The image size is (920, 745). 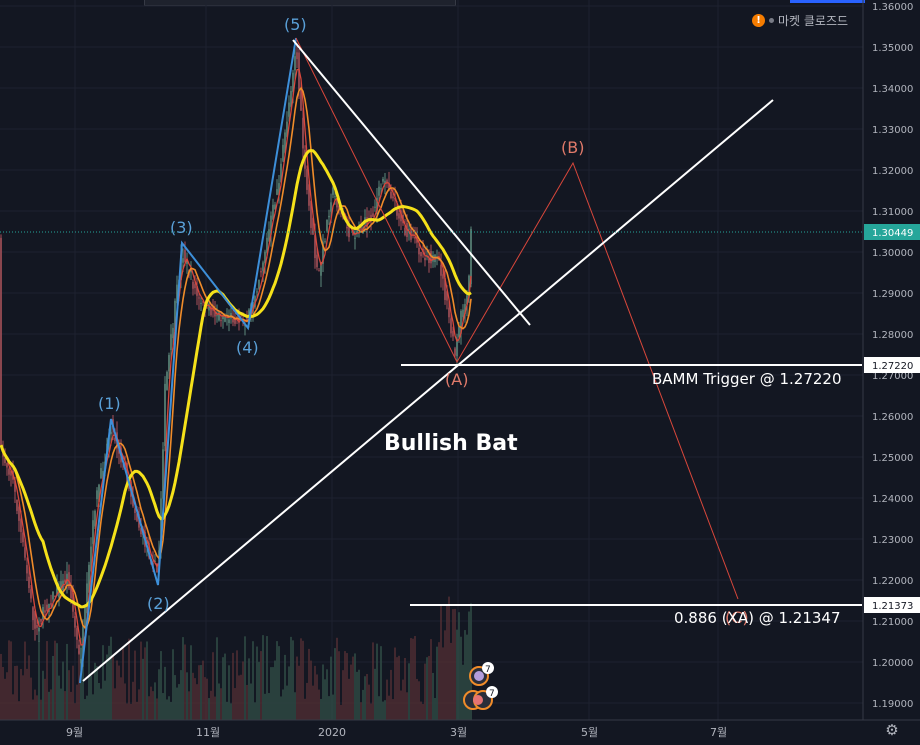 I want to click on y-tick-label: 1.34000, so click(x=892, y=89).